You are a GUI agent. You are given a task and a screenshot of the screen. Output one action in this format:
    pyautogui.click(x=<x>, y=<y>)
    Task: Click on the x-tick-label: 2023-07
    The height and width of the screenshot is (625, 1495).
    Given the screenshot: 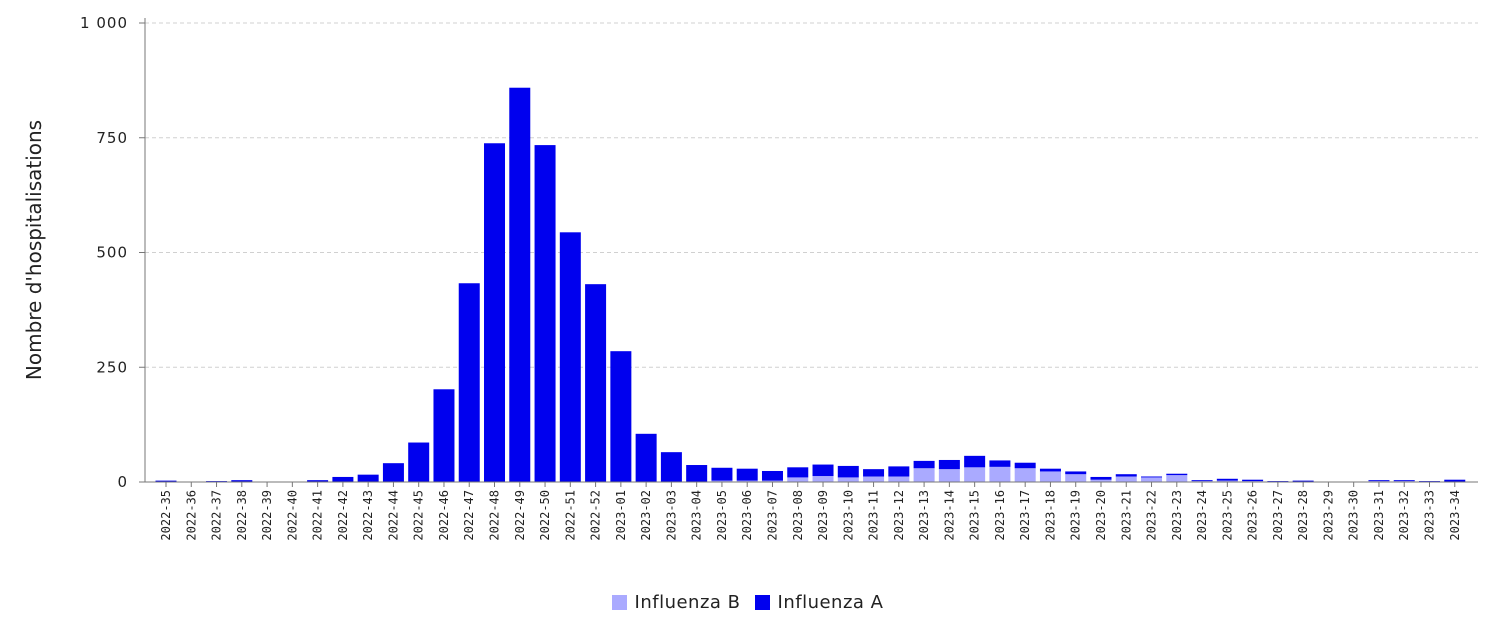 What is the action you would take?
    pyautogui.click(x=772, y=515)
    